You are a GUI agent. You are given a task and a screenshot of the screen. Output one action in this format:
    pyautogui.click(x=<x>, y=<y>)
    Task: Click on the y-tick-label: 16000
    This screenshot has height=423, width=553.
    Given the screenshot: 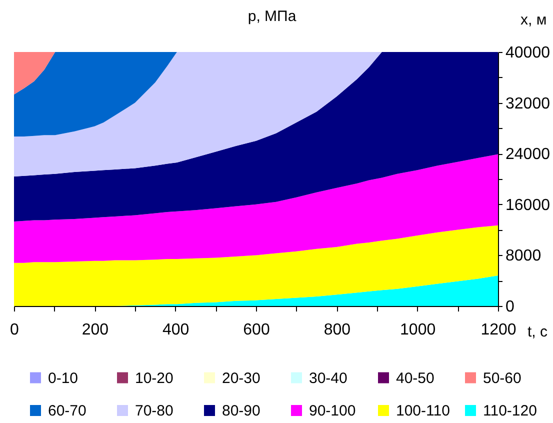 What is the action you would take?
    pyautogui.click(x=528, y=205)
    